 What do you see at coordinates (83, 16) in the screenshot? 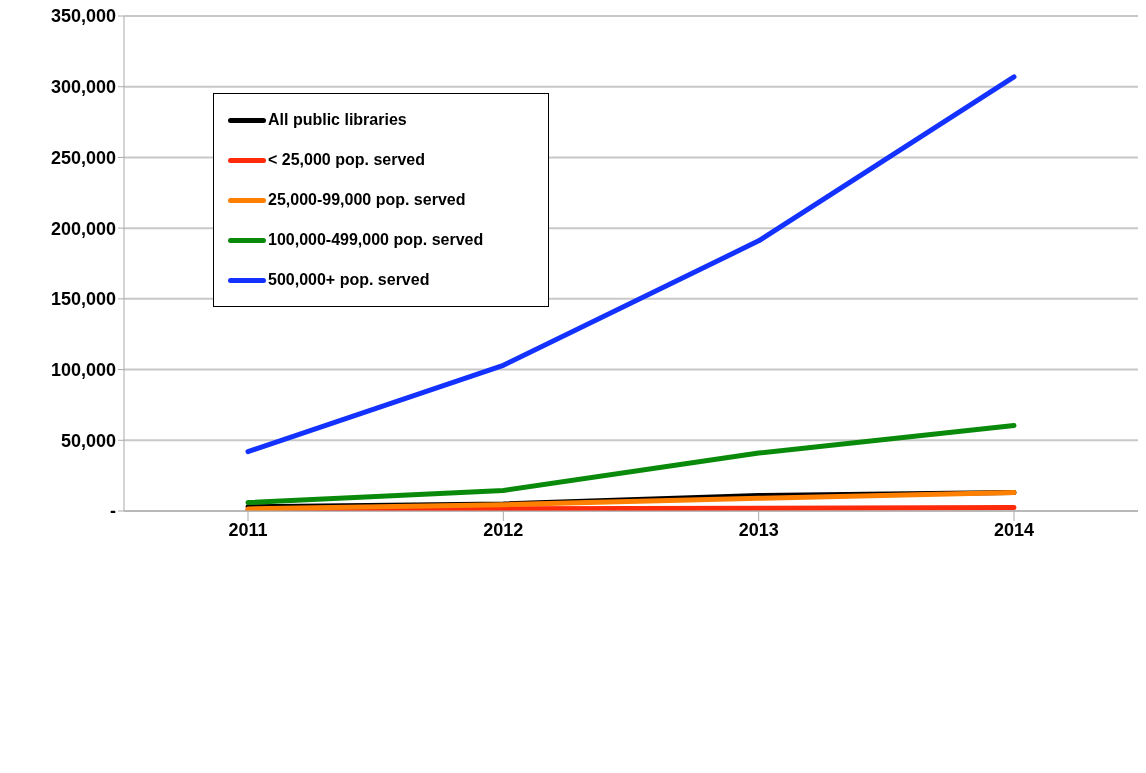
I see `y-tick-label: 350,000` at bounding box center [83, 16].